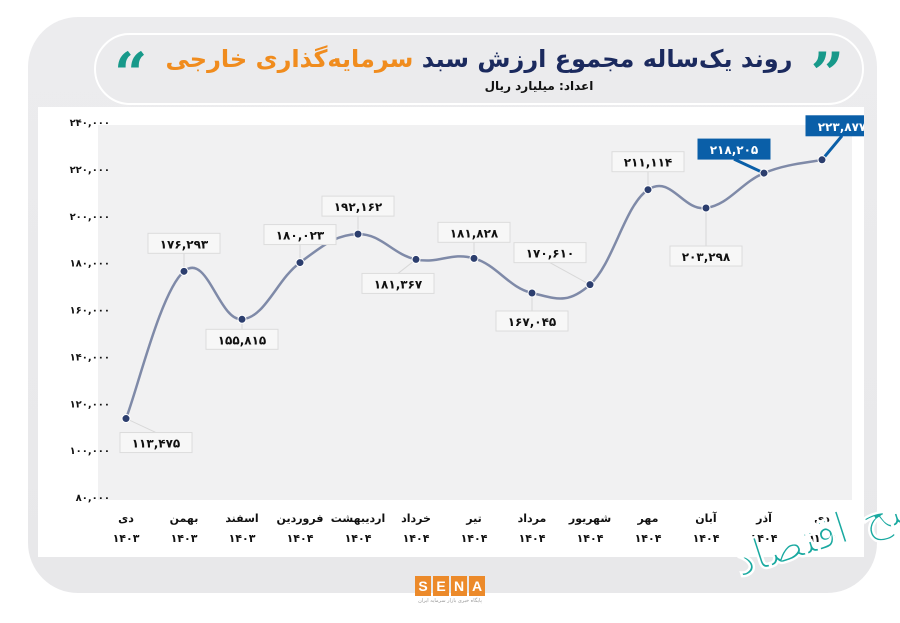 The height and width of the screenshot is (623, 900). I want to click on y-tick-label: ۲۲۰,۰۰۰, so click(90, 170).